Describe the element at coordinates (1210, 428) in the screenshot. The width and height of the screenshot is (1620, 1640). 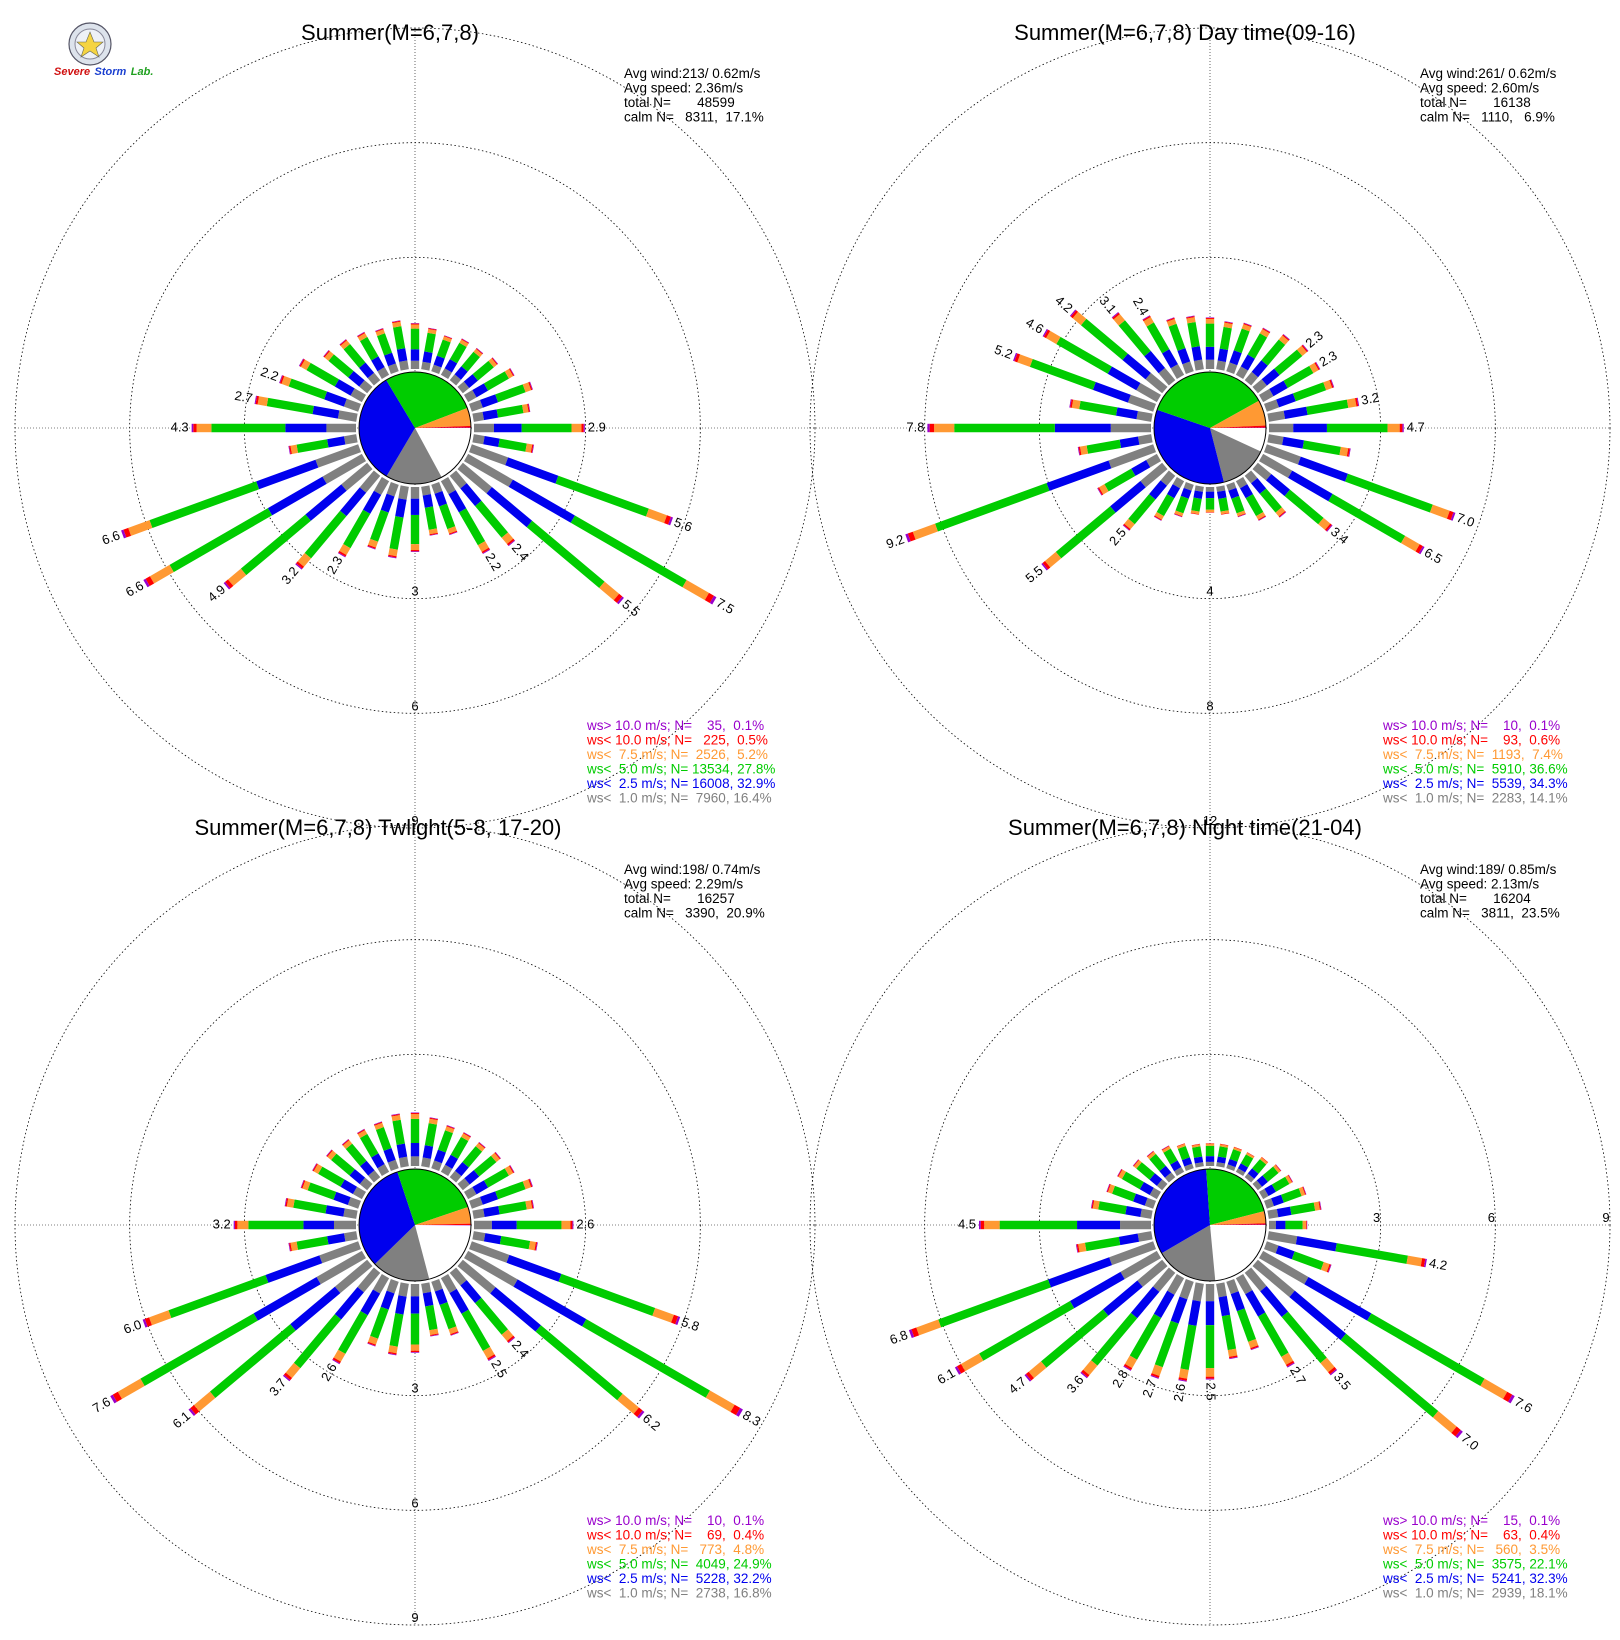
I see `pie-outline` at that location.